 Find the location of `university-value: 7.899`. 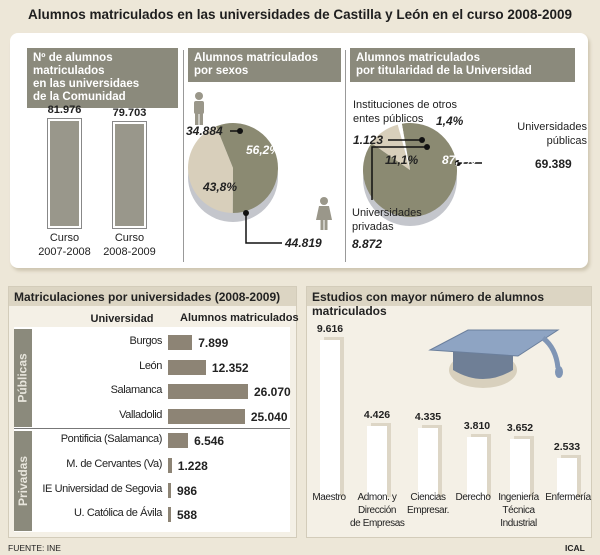

university-value: 7.899 is located at coordinates (213, 343).